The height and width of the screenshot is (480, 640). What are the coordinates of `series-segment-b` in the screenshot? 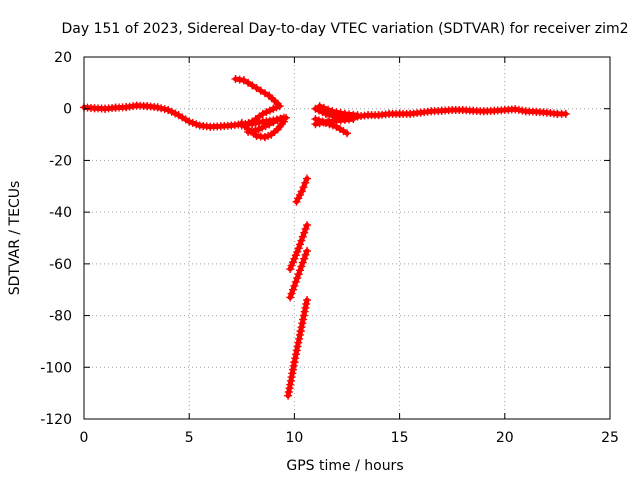 It's located at (299, 247).